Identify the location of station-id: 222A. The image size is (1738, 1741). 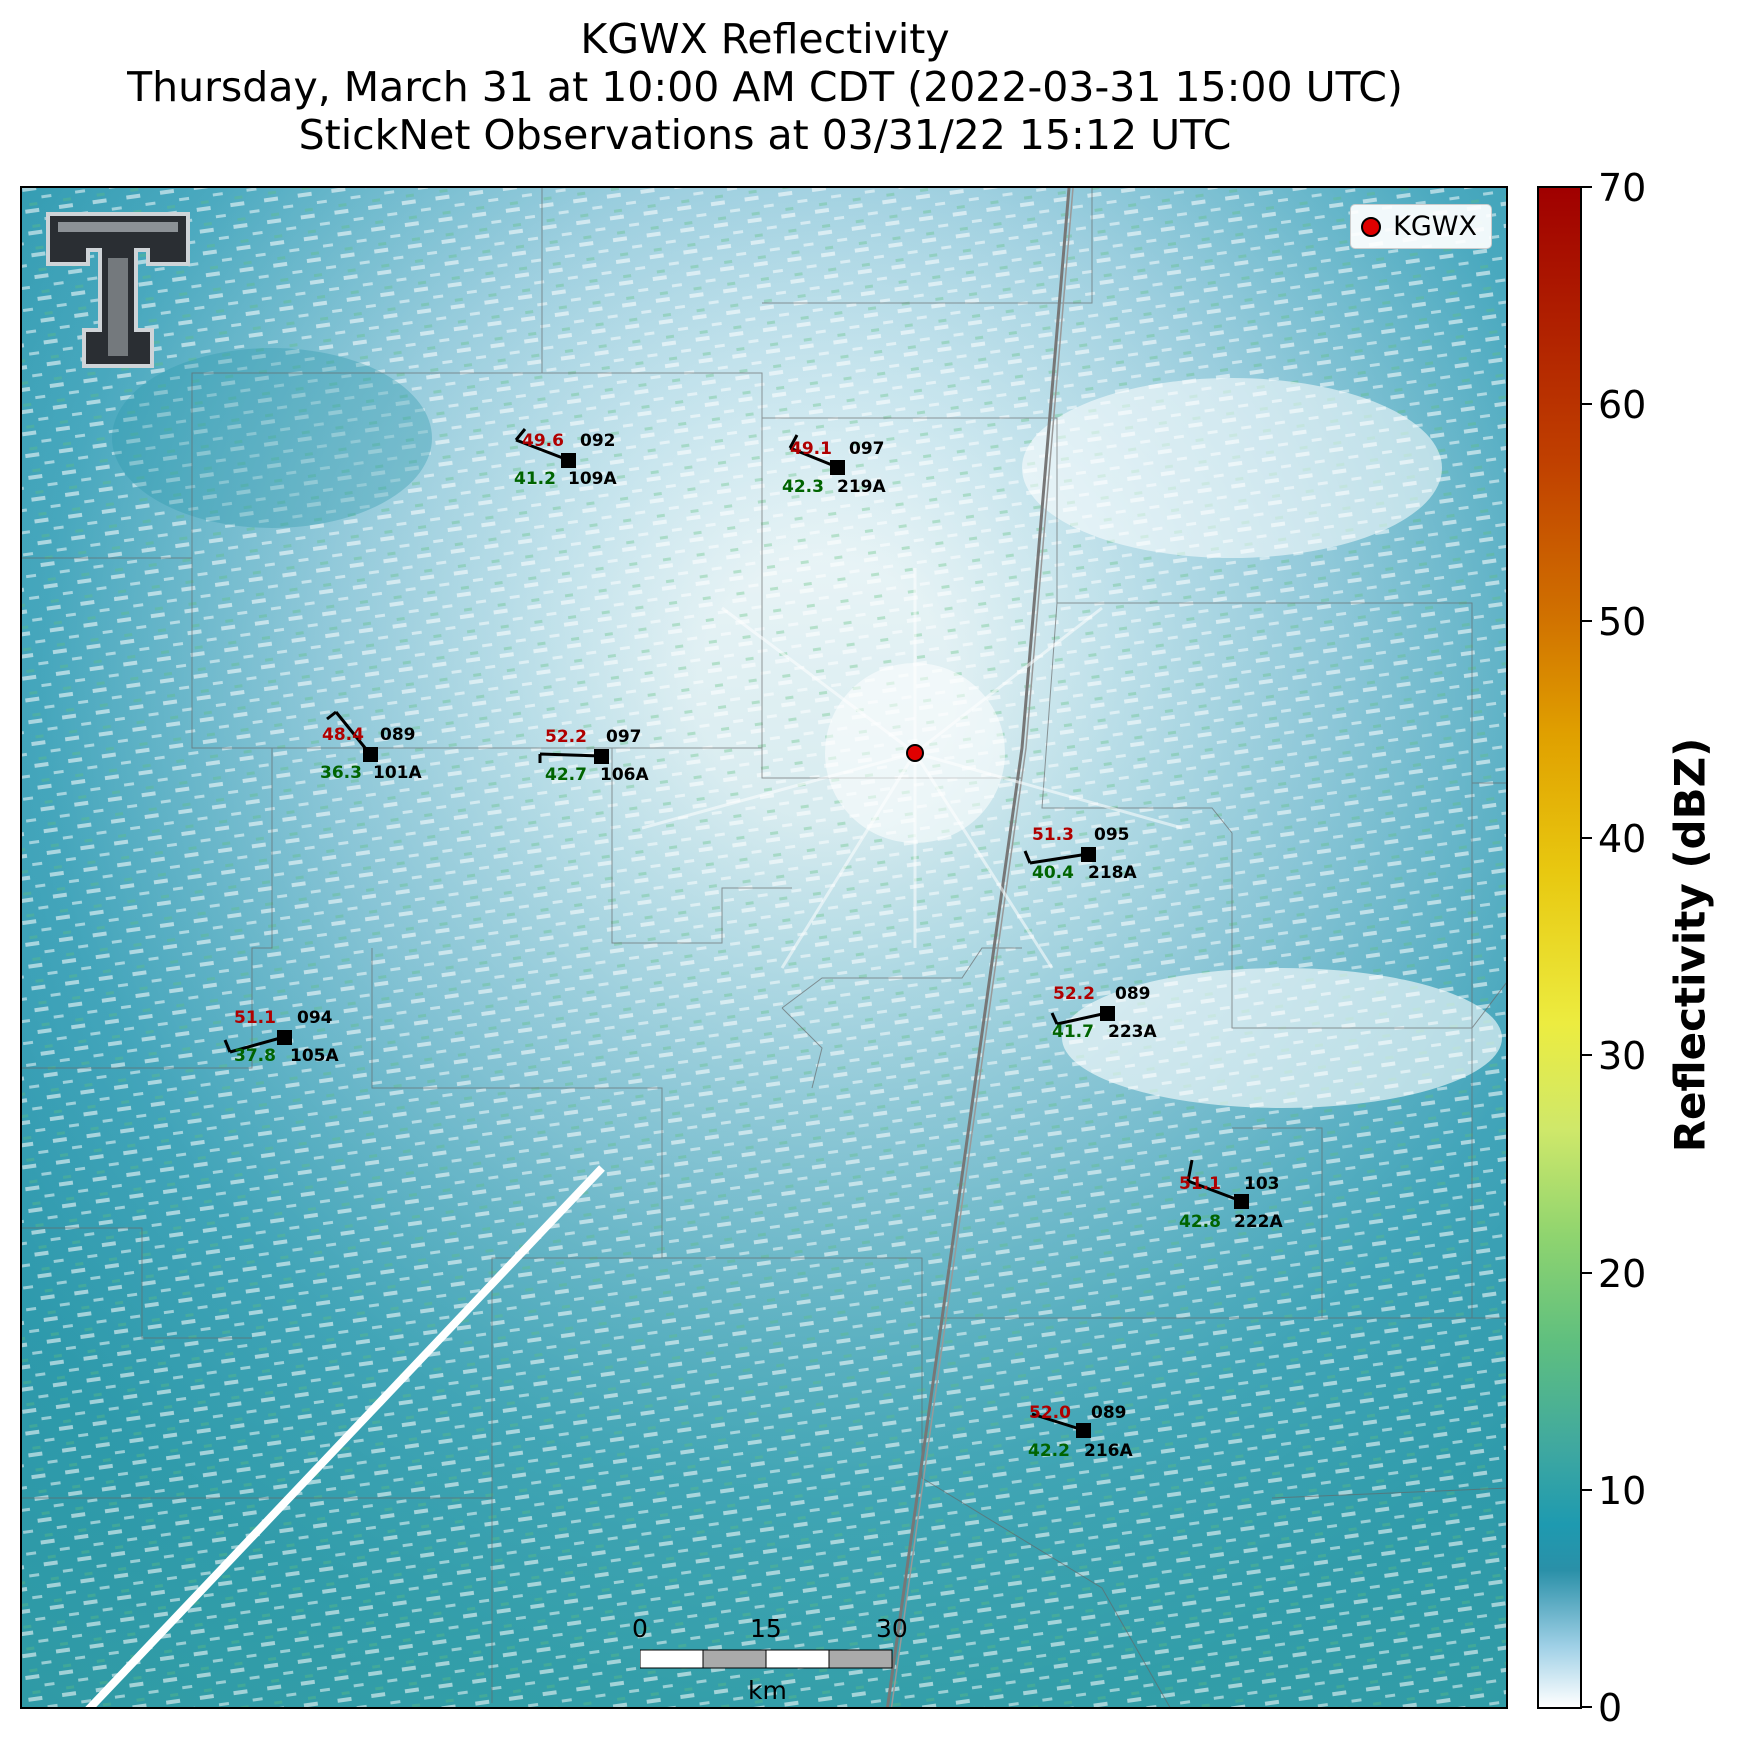
(1258, 1222).